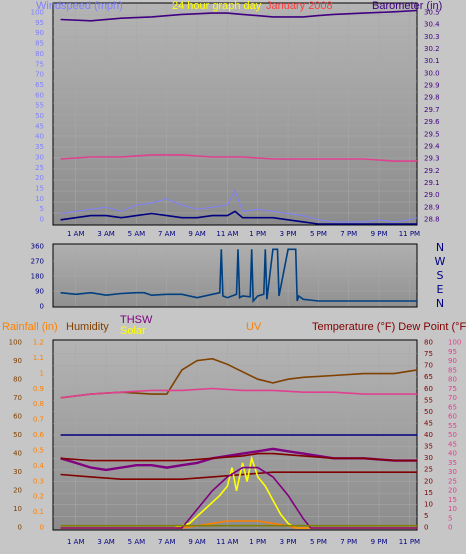 The image size is (466, 554). I want to click on y-tick-label: 29.6, so click(432, 122).